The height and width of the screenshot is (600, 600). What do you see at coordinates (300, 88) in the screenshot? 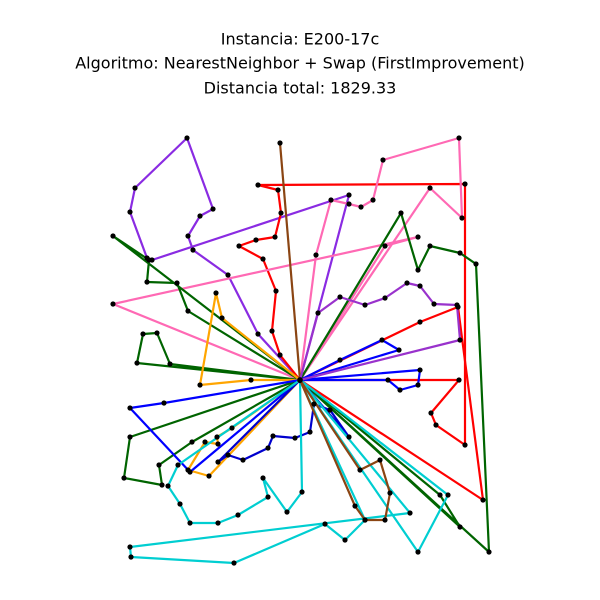
I see `chart-annotation: Distancia total: 1829.33` at bounding box center [300, 88].